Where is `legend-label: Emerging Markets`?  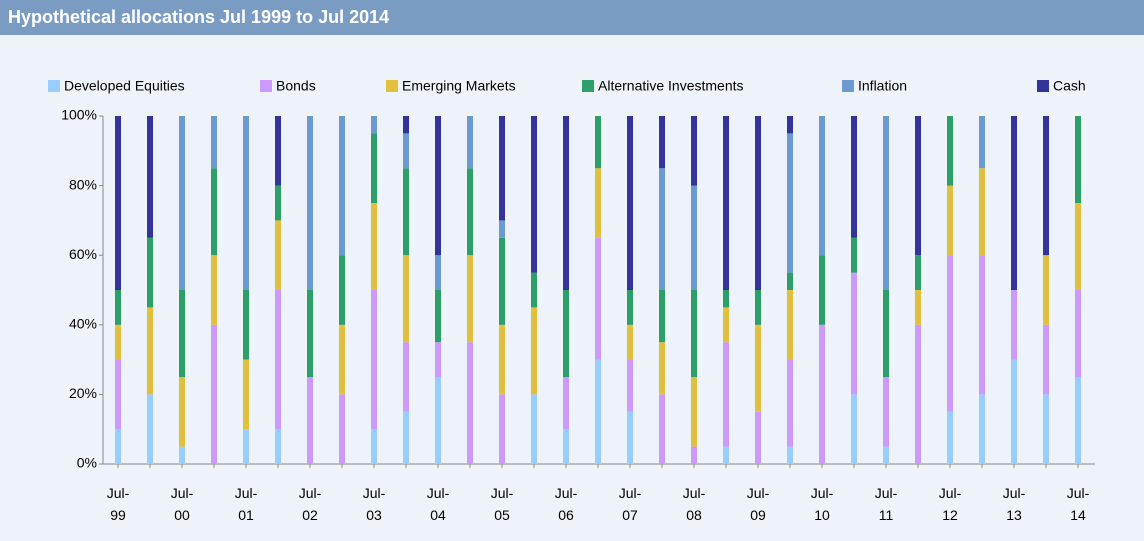 legend-label: Emerging Markets is located at coordinates (459, 86).